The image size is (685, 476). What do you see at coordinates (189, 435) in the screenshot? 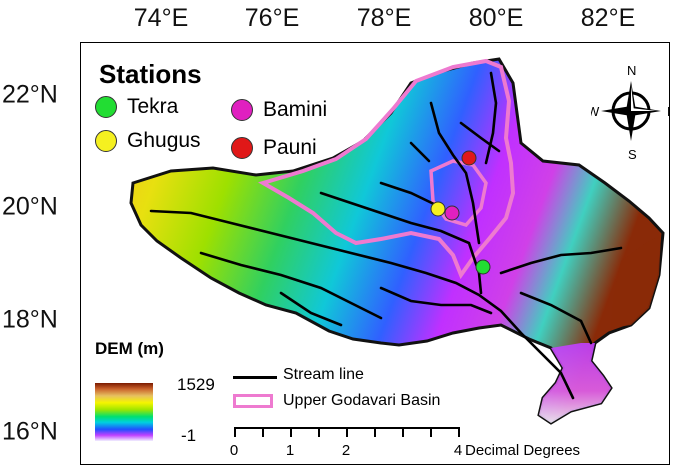
I see `dem-min-label: -1` at bounding box center [189, 435].